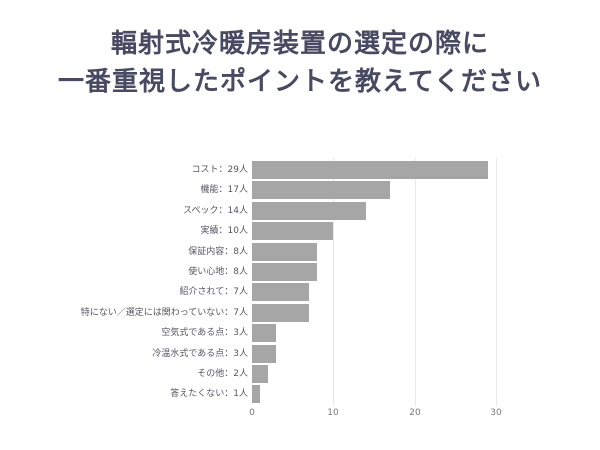 This screenshot has height=450, width=600. Describe the element at coordinates (215, 211) in the screenshot. I see `category-label: スペック：14人` at that location.